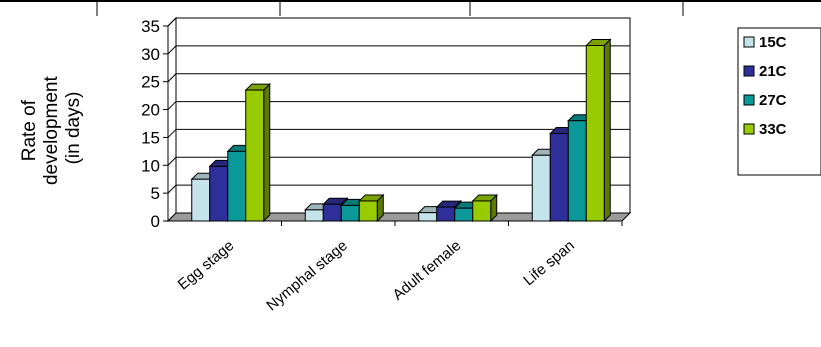 The width and height of the screenshot is (821, 347). What do you see at coordinates (150, 165) in the screenshot?
I see `y-tick-label: 10` at bounding box center [150, 165].